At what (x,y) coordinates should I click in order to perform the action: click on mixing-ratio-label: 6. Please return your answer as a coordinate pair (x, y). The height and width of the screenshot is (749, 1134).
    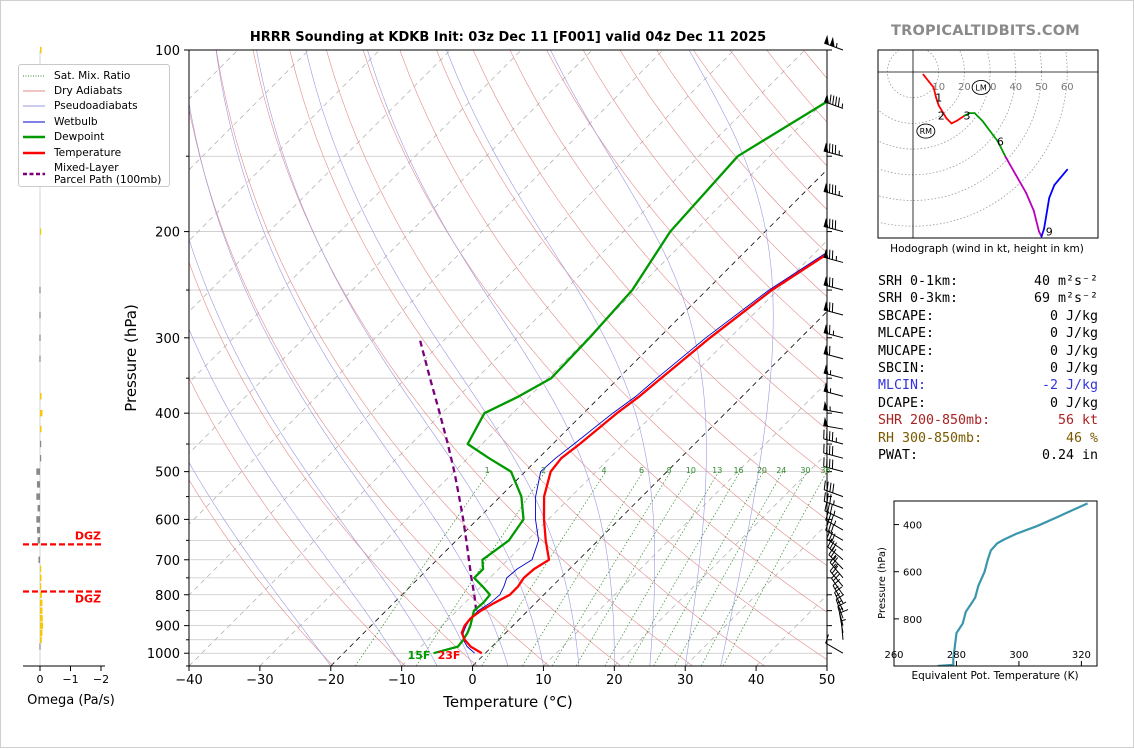
    Looking at the image, I should click on (641, 470).